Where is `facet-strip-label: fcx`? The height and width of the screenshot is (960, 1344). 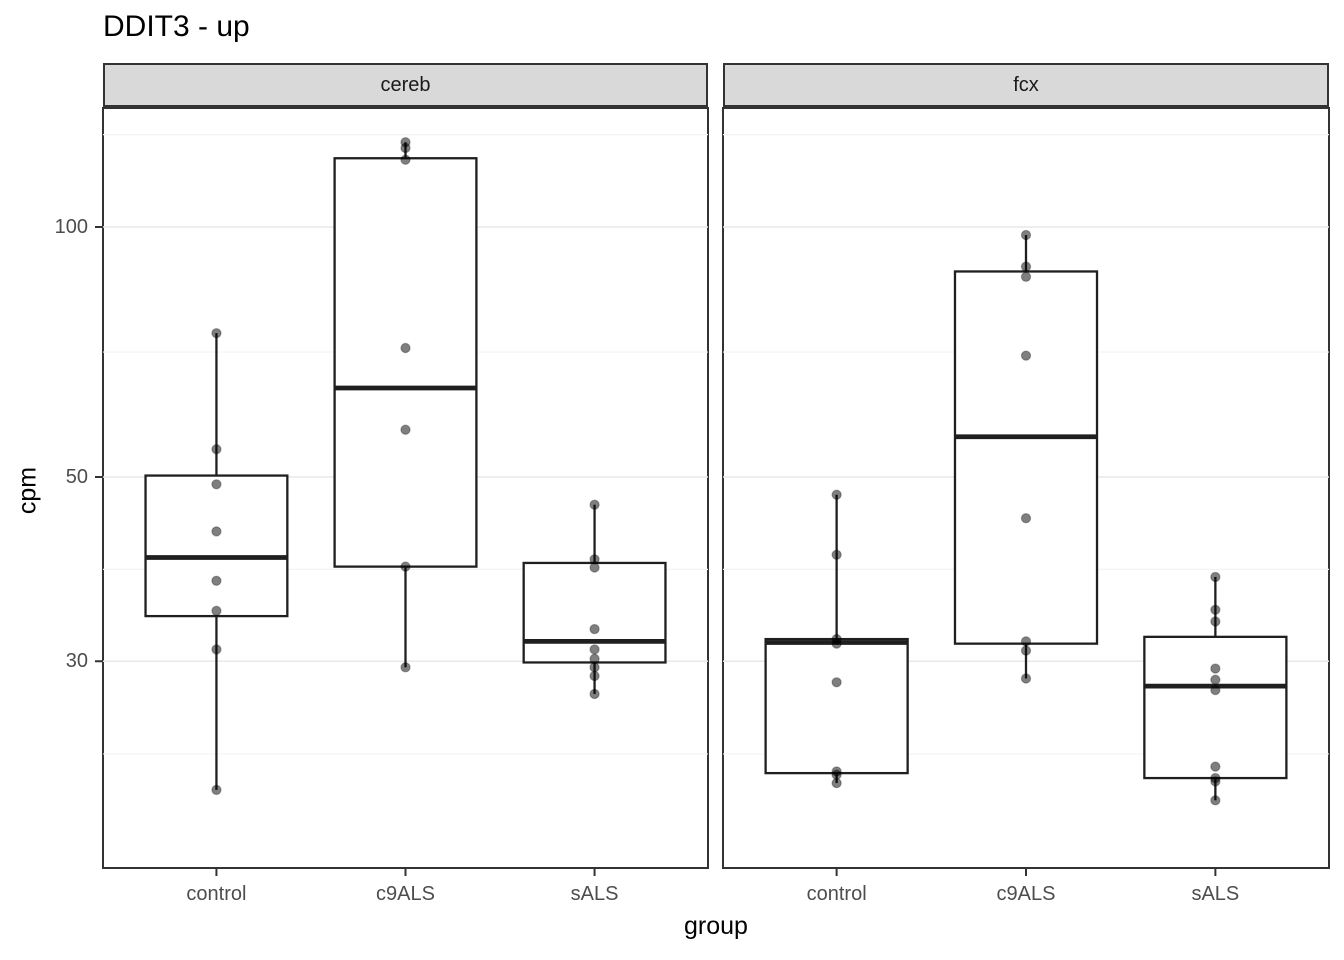
facet-strip-label: fcx is located at coordinates (1026, 84).